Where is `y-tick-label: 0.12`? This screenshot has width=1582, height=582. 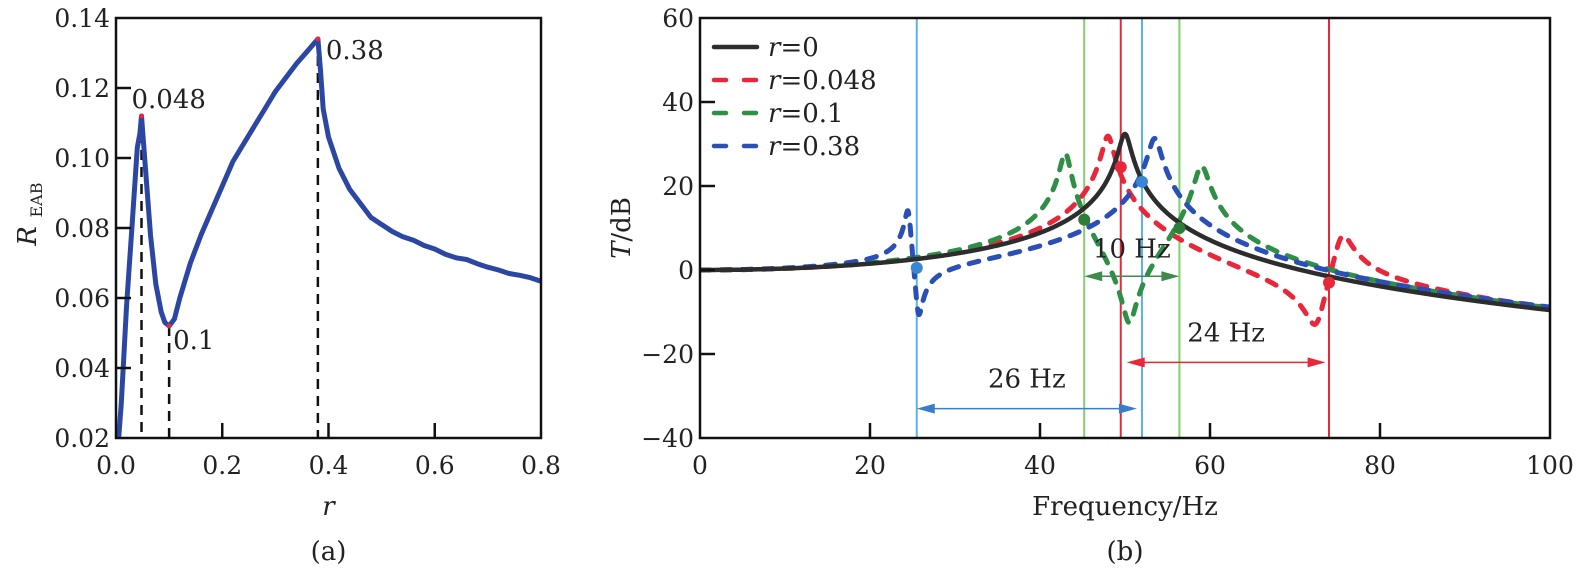 y-tick-label: 0.12 is located at coordinates (82, 88).